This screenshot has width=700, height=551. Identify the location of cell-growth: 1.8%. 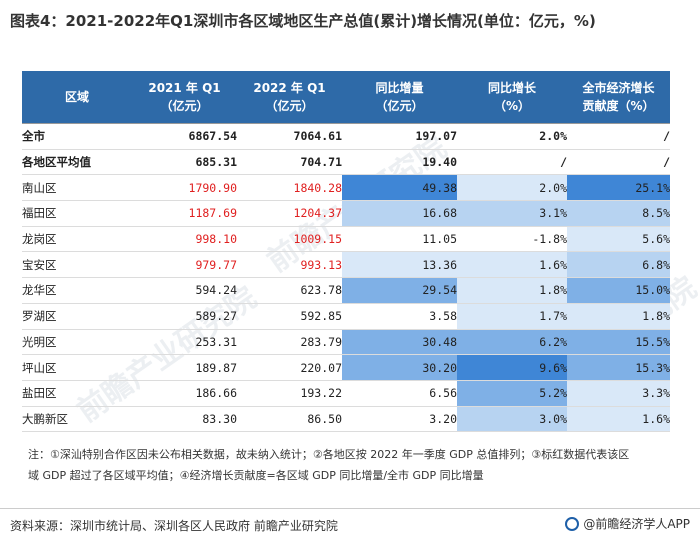
(512, 290).